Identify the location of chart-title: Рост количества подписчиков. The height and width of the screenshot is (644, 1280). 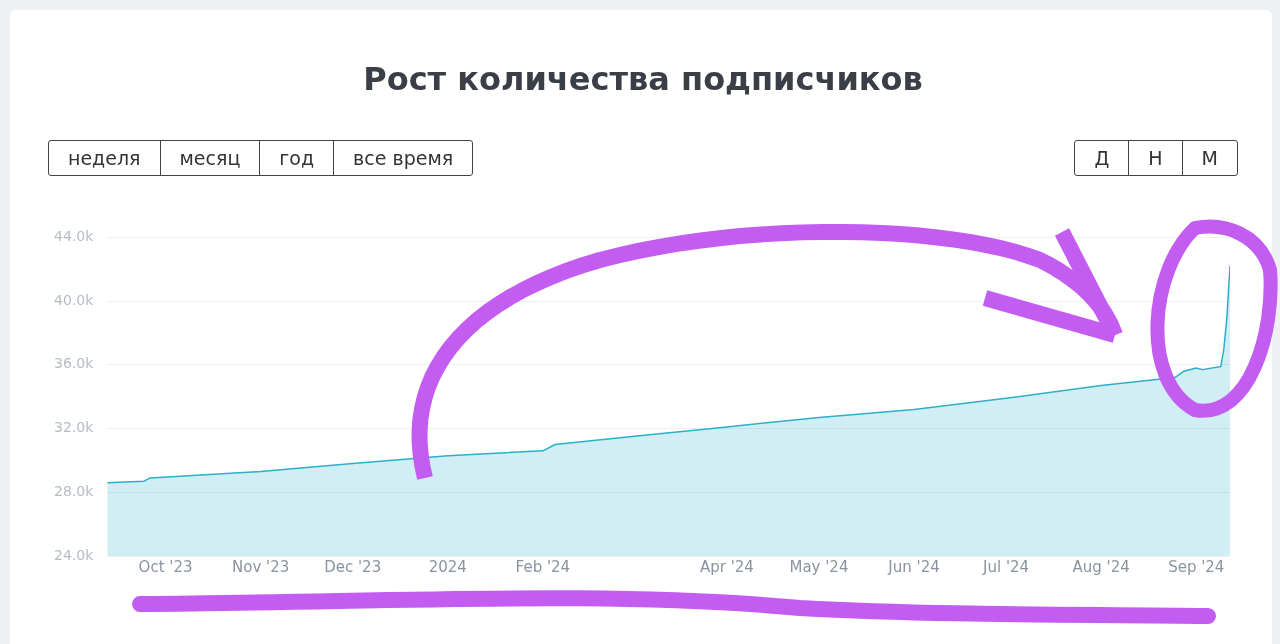
(643, 79).